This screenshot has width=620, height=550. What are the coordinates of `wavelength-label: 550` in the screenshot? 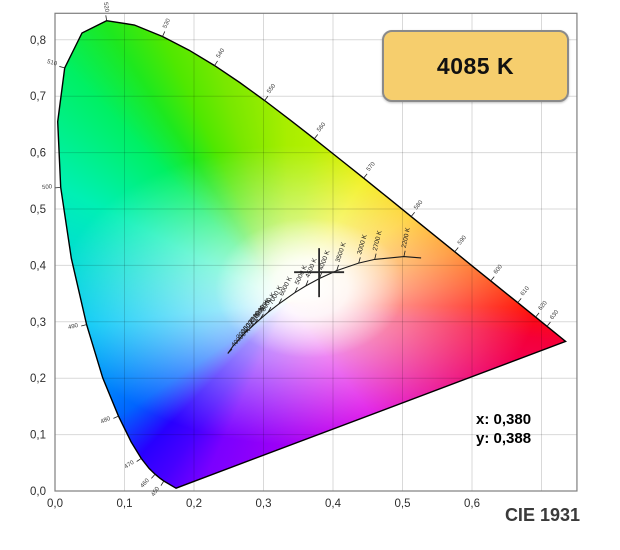 It's located at (271, 89).